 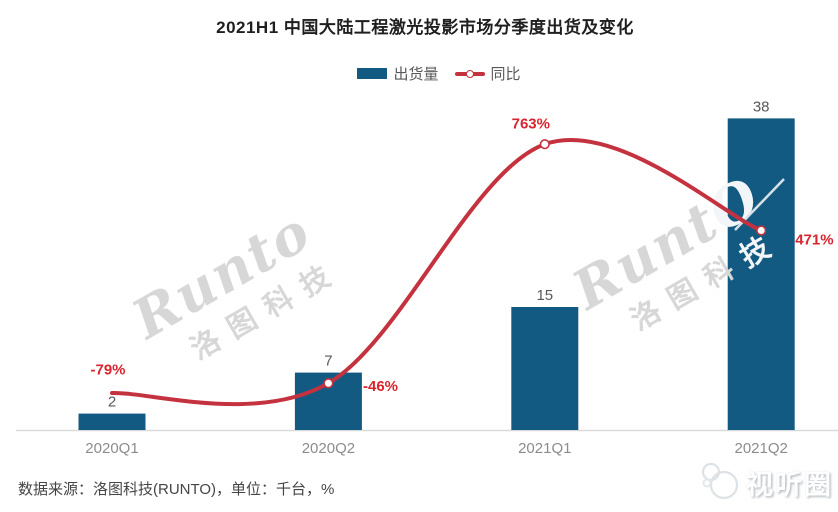 What do you see at coordinates (814, 239) in the screenshot?
I see `yoy-label-2021Q2: 471%` at bounding box center [814, 239].